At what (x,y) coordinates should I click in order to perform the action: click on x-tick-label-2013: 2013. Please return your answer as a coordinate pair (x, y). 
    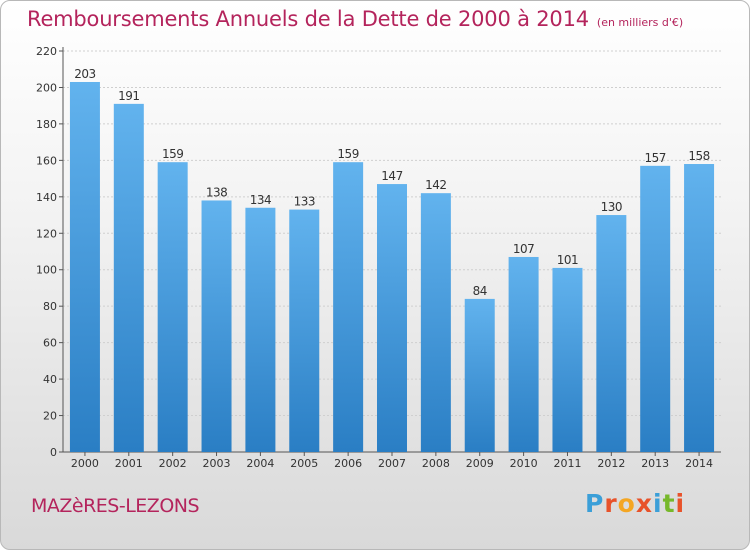
    Looking at the image, I should click on (655, 463).